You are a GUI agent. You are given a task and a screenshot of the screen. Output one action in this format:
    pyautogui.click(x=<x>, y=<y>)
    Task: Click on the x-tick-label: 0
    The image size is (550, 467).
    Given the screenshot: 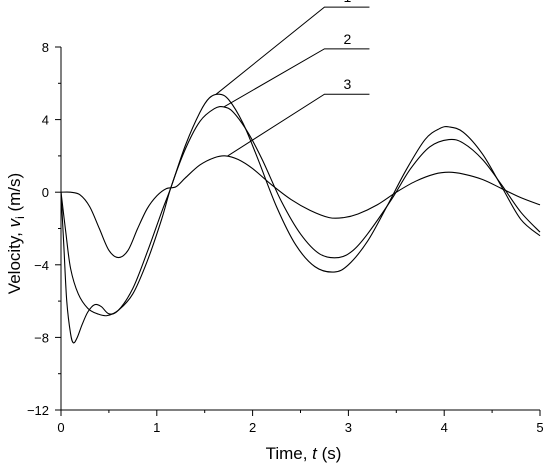 What is the action you would take?
    pyautogui.click(x=60, y=427)
    